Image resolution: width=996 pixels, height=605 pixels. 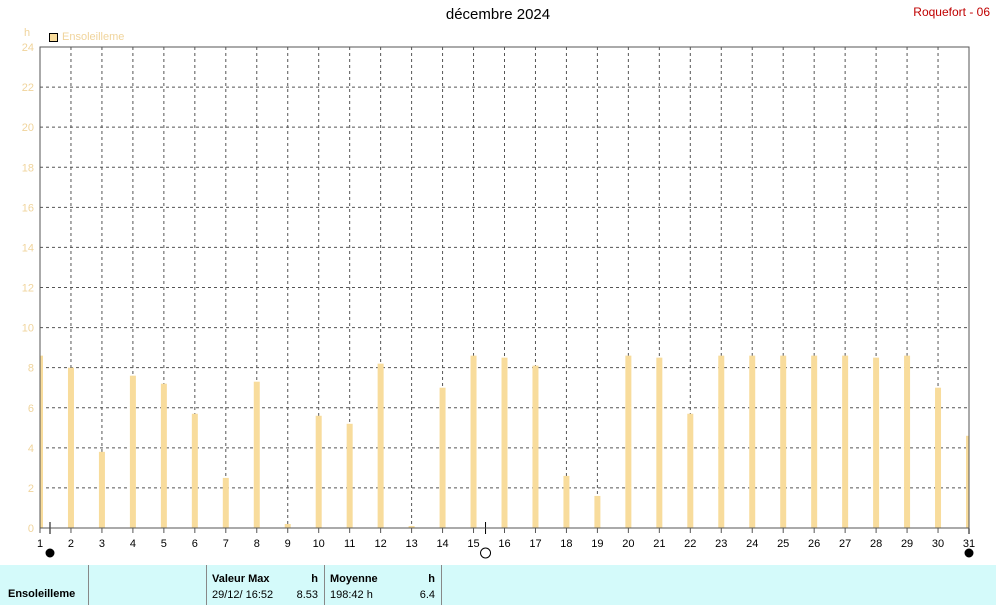 I want to click on x-tick-label: 4, so click(x=133, y=544).